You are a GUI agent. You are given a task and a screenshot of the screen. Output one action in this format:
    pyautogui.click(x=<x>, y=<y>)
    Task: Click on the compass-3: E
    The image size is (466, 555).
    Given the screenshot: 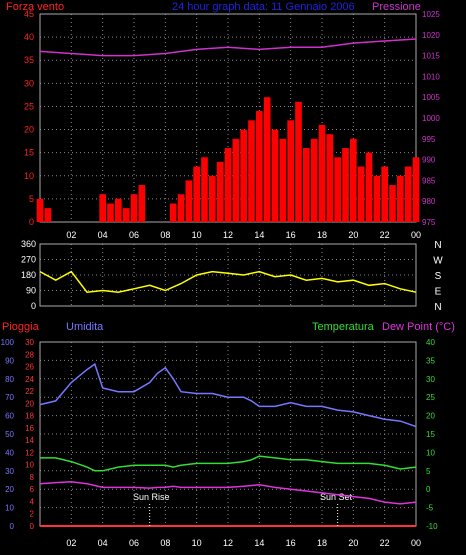 What is the action you would take?
    pyautogui.click(x=438, y=292)
    